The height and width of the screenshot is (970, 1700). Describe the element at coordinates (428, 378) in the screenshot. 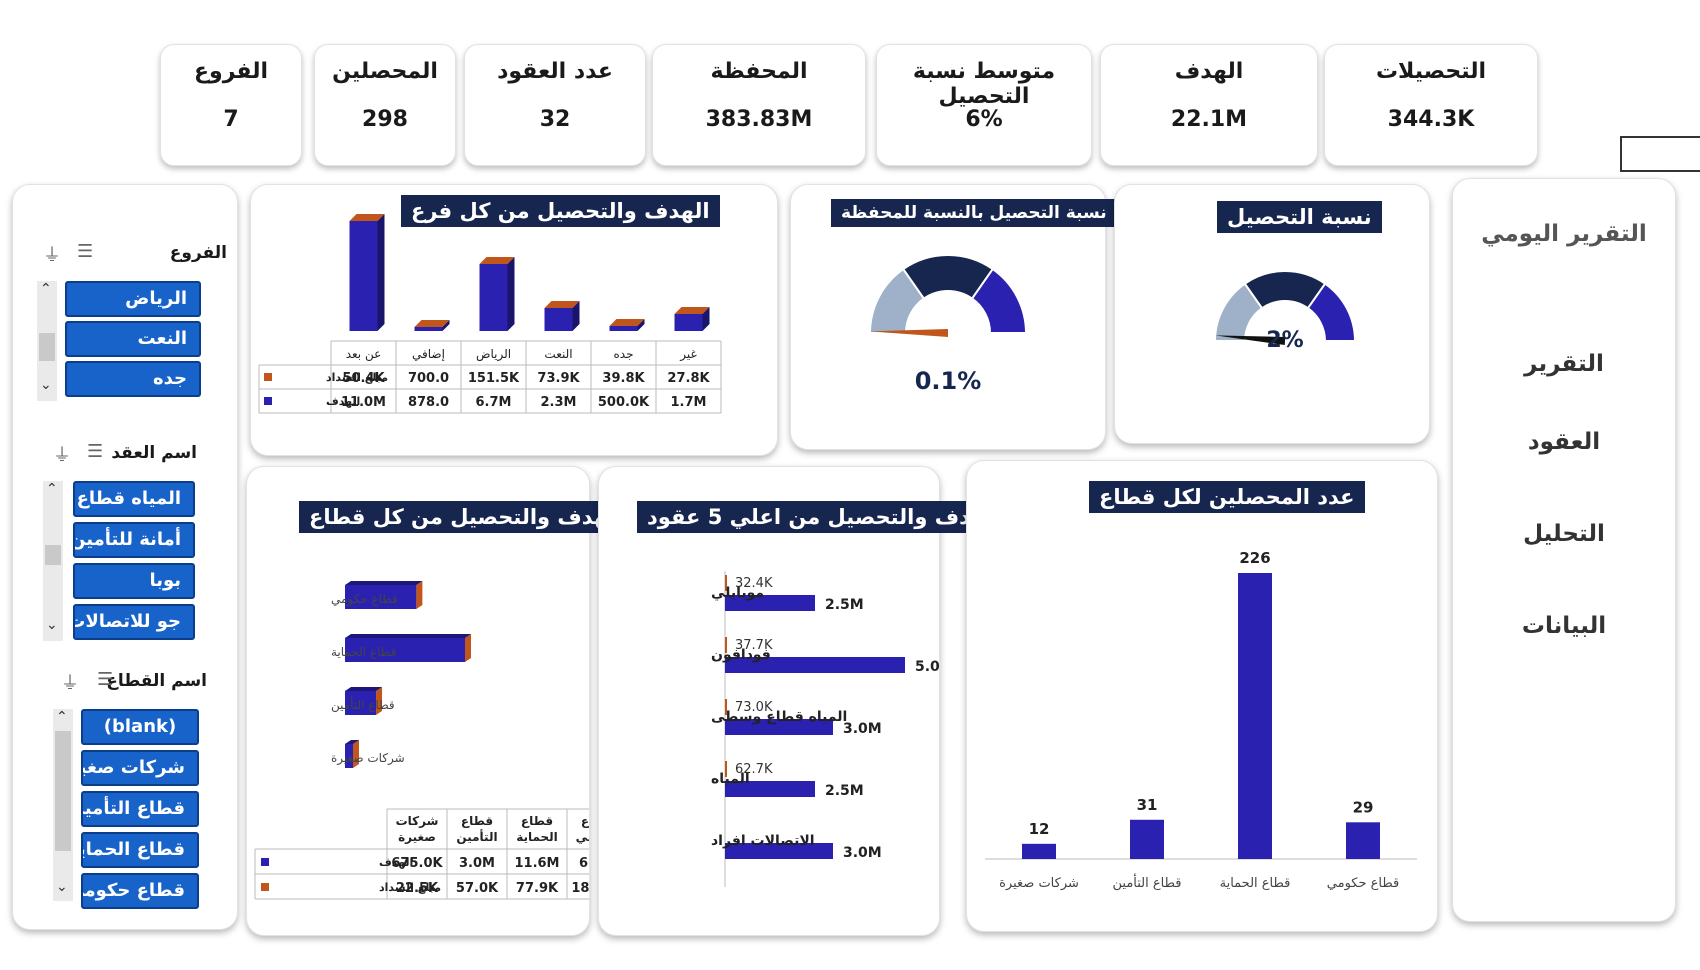

I see `data-label: 700.0` at that location.